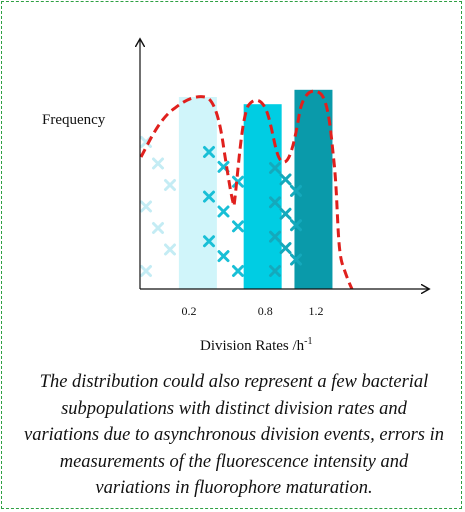  I want to click on x-tick-label: 1.2, so click(316, 311).